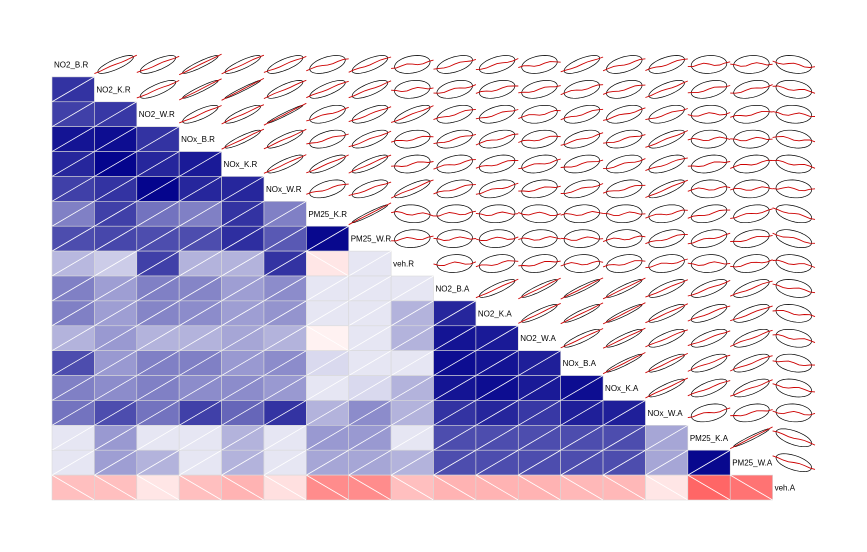  Describe the element at coordinates (667, 462) in the screenshot. I see `corr-cell-PM25_W.A-NOx_W.A` at that location.